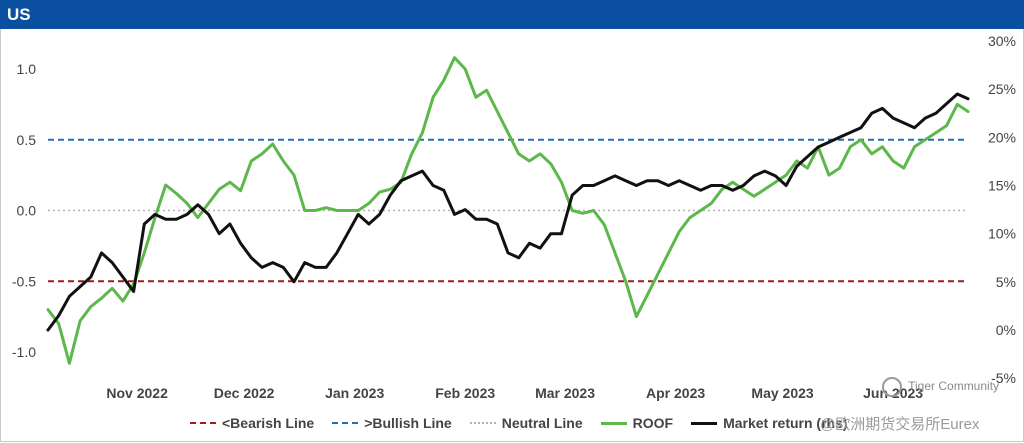  I want to click on right-tick-label: 5%, so click(1006, 282).